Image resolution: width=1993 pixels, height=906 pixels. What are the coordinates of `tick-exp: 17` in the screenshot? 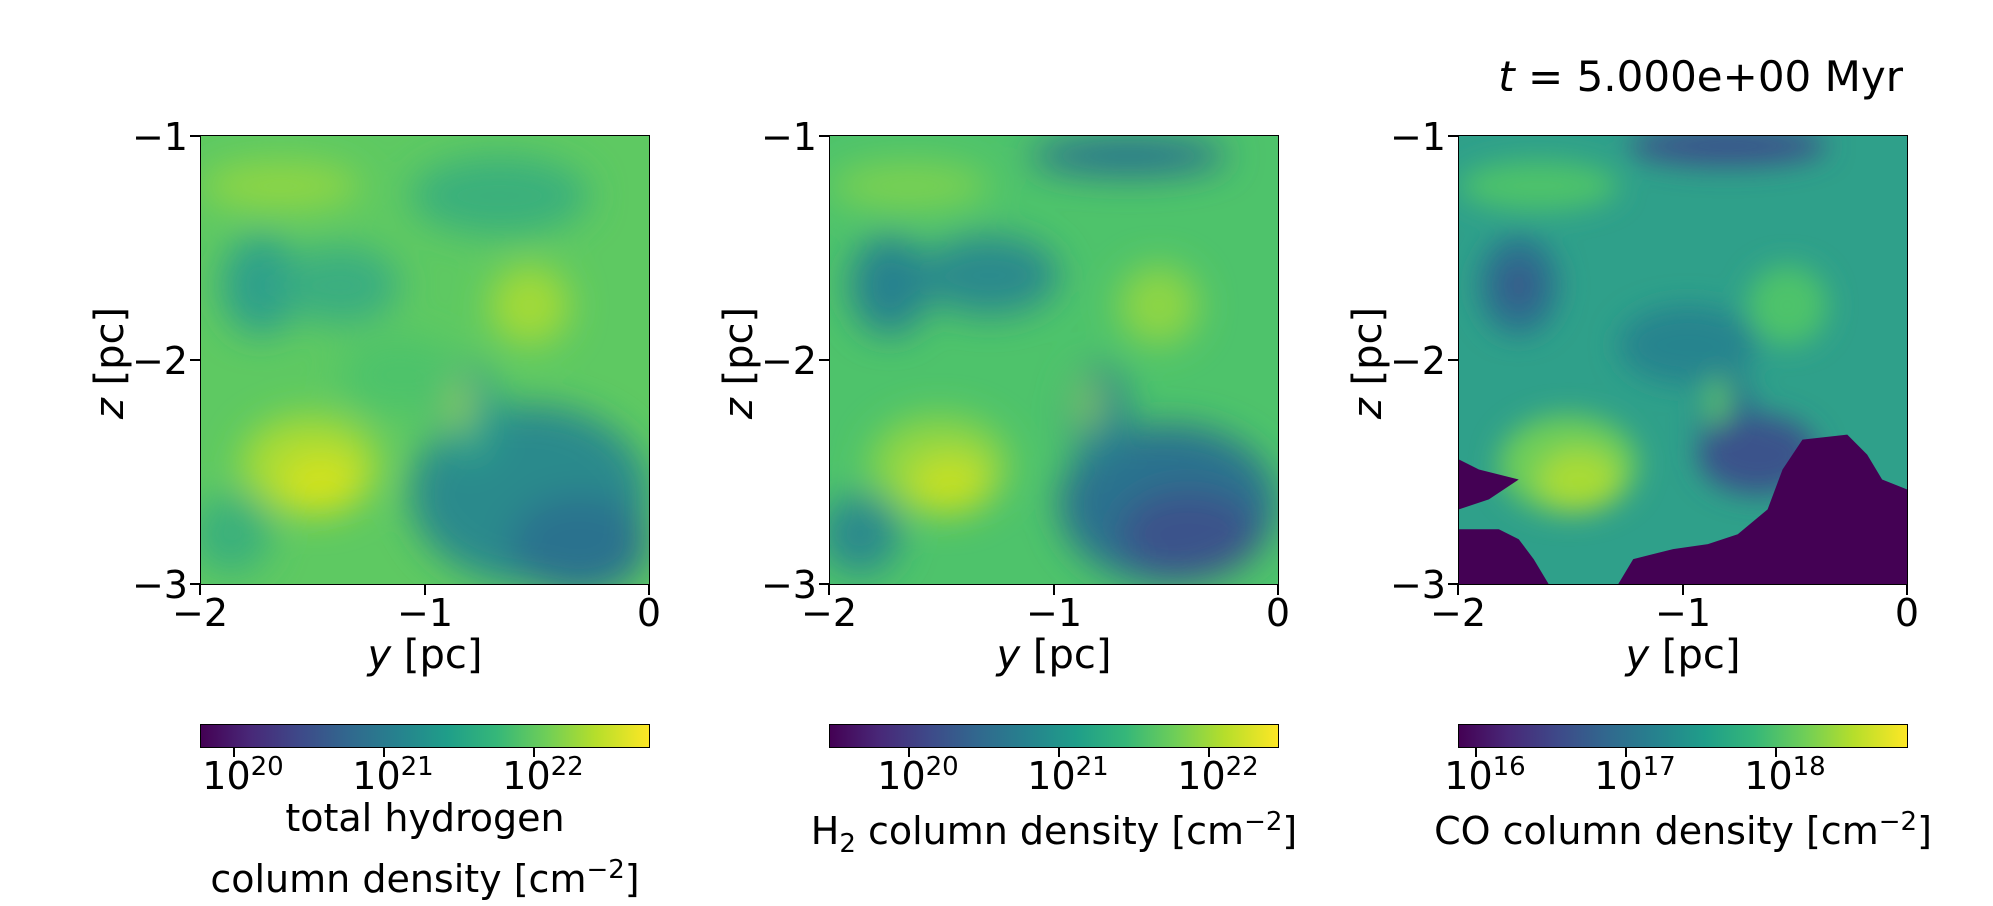 It's located at (1659, 767).